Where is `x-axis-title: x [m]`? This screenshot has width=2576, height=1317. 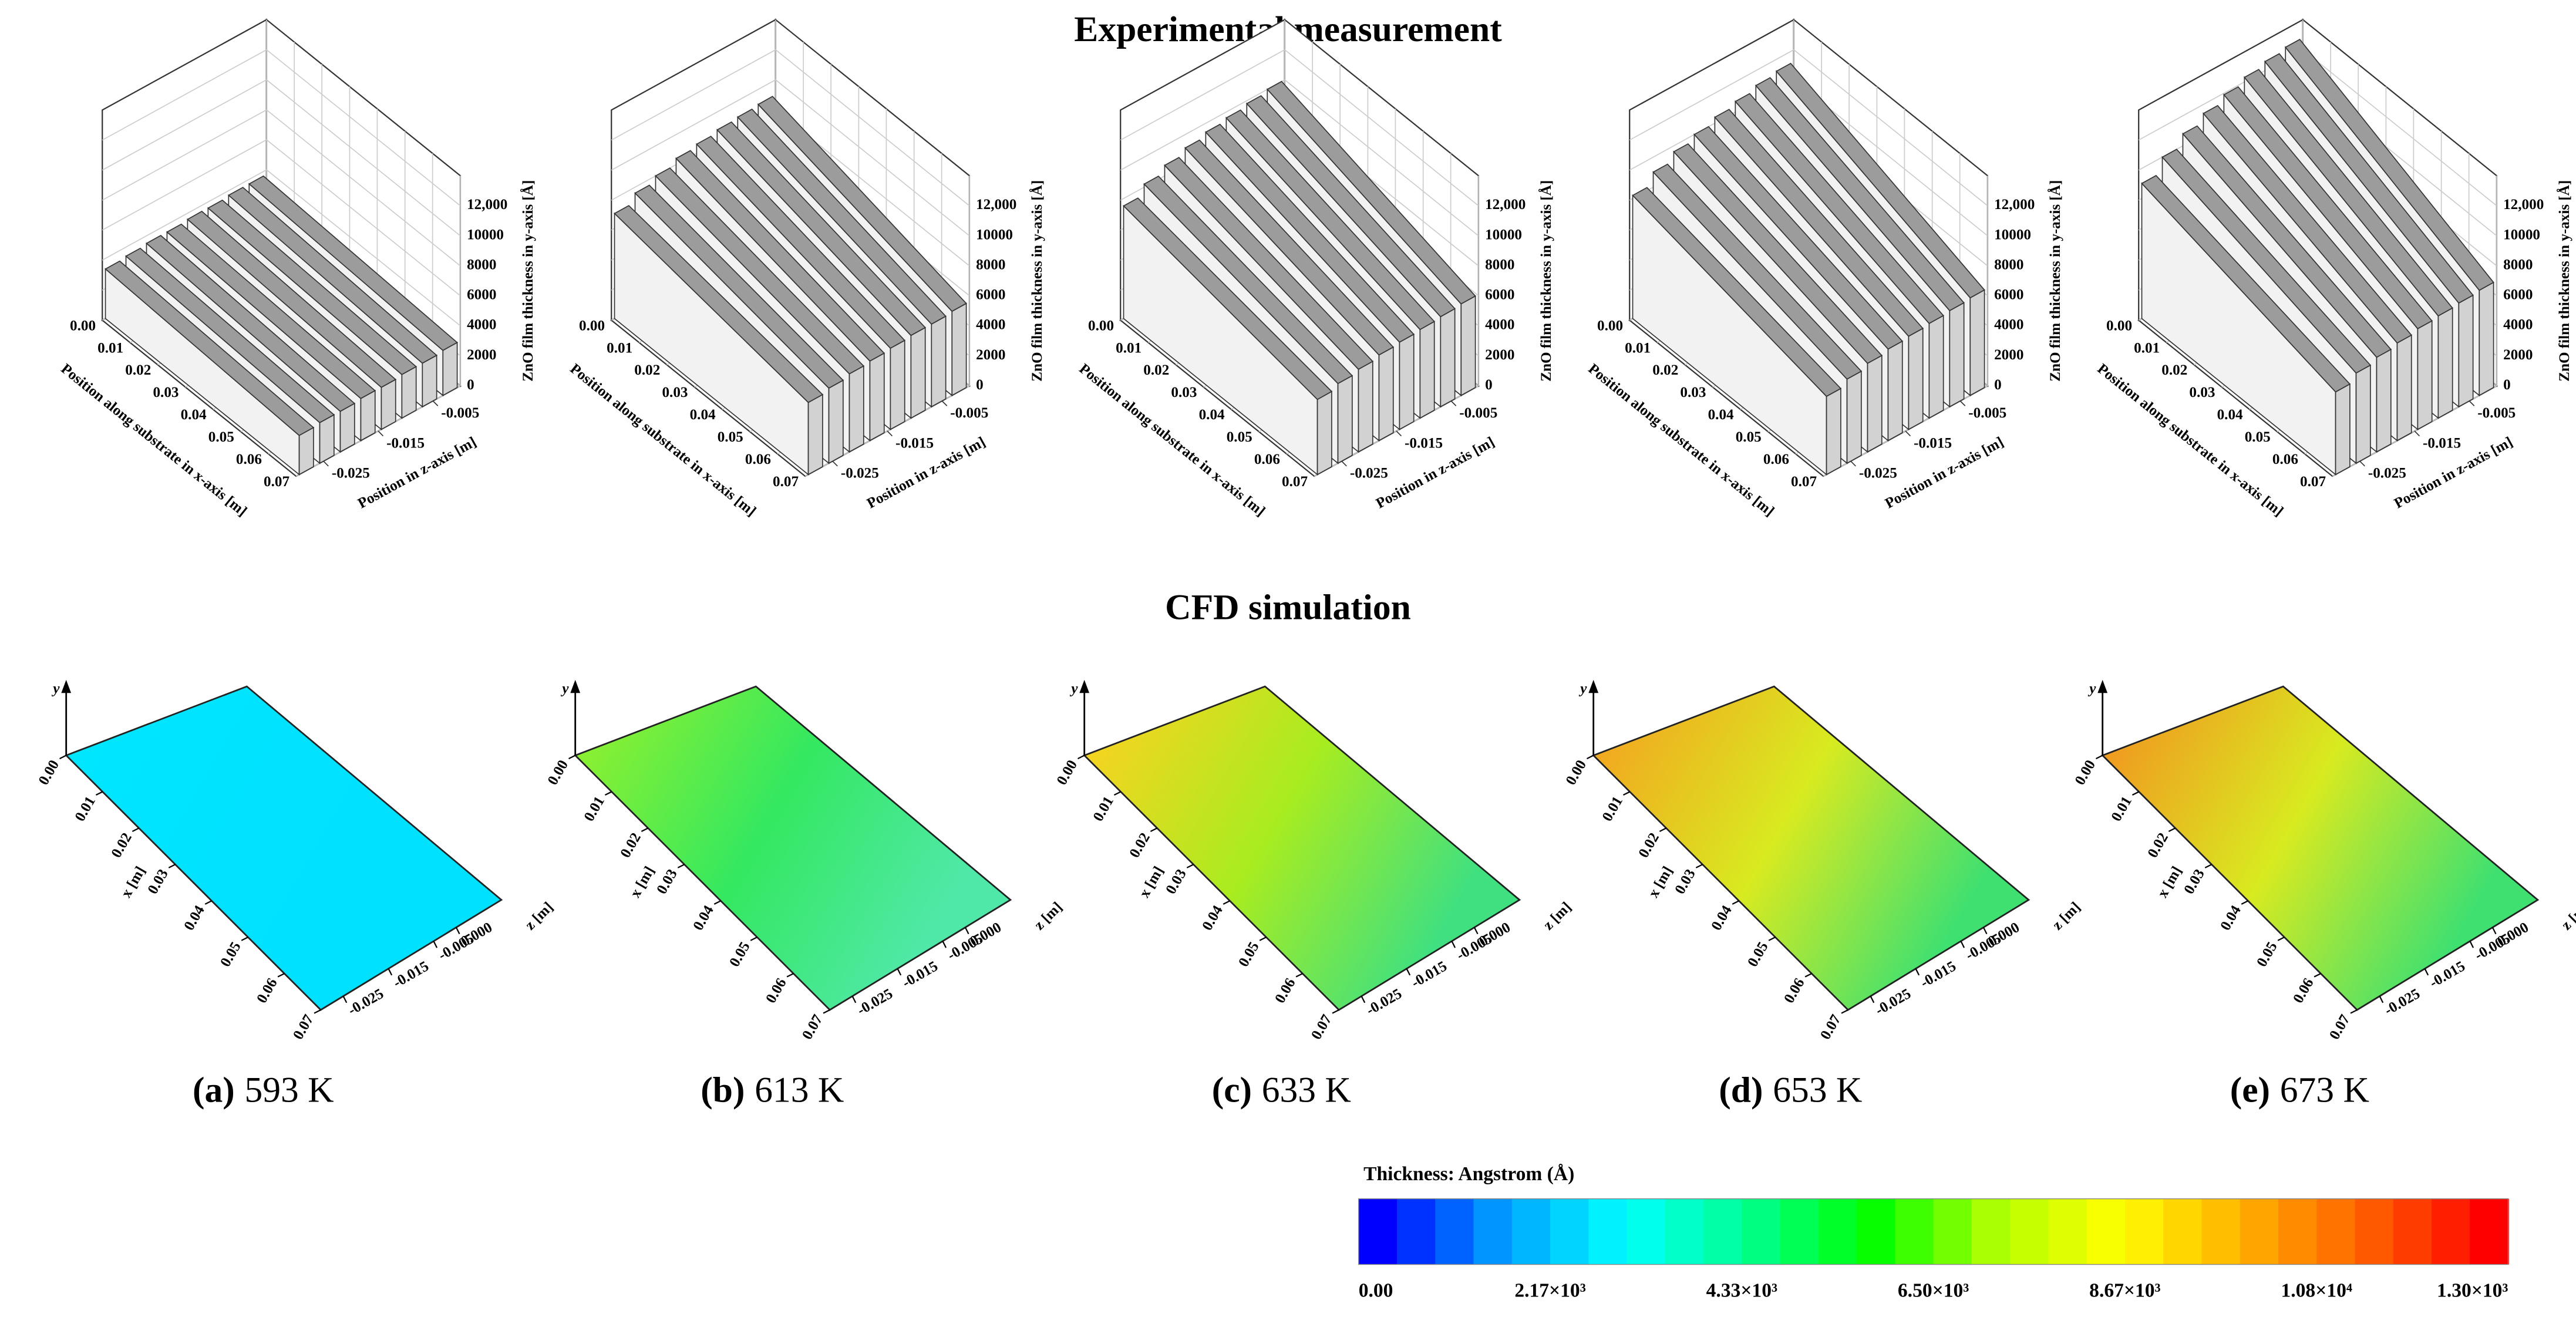
x-axis-title: x [m] is located at coordinates (2169, 882).